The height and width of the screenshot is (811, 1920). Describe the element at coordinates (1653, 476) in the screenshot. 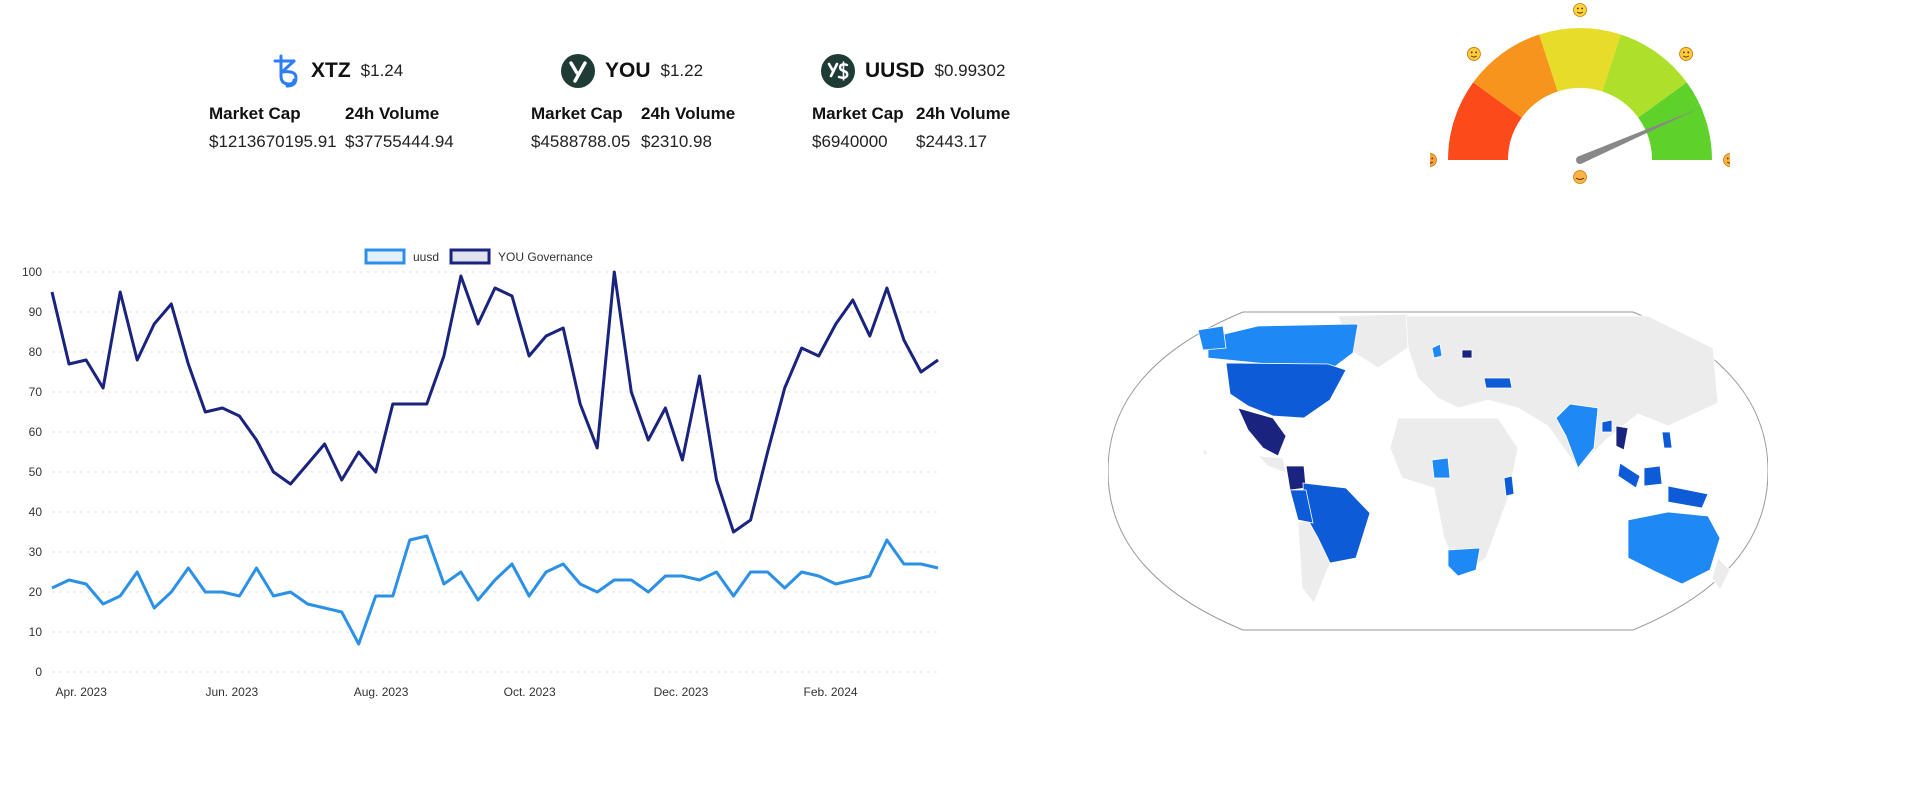

I see `country-borneo` at that location.